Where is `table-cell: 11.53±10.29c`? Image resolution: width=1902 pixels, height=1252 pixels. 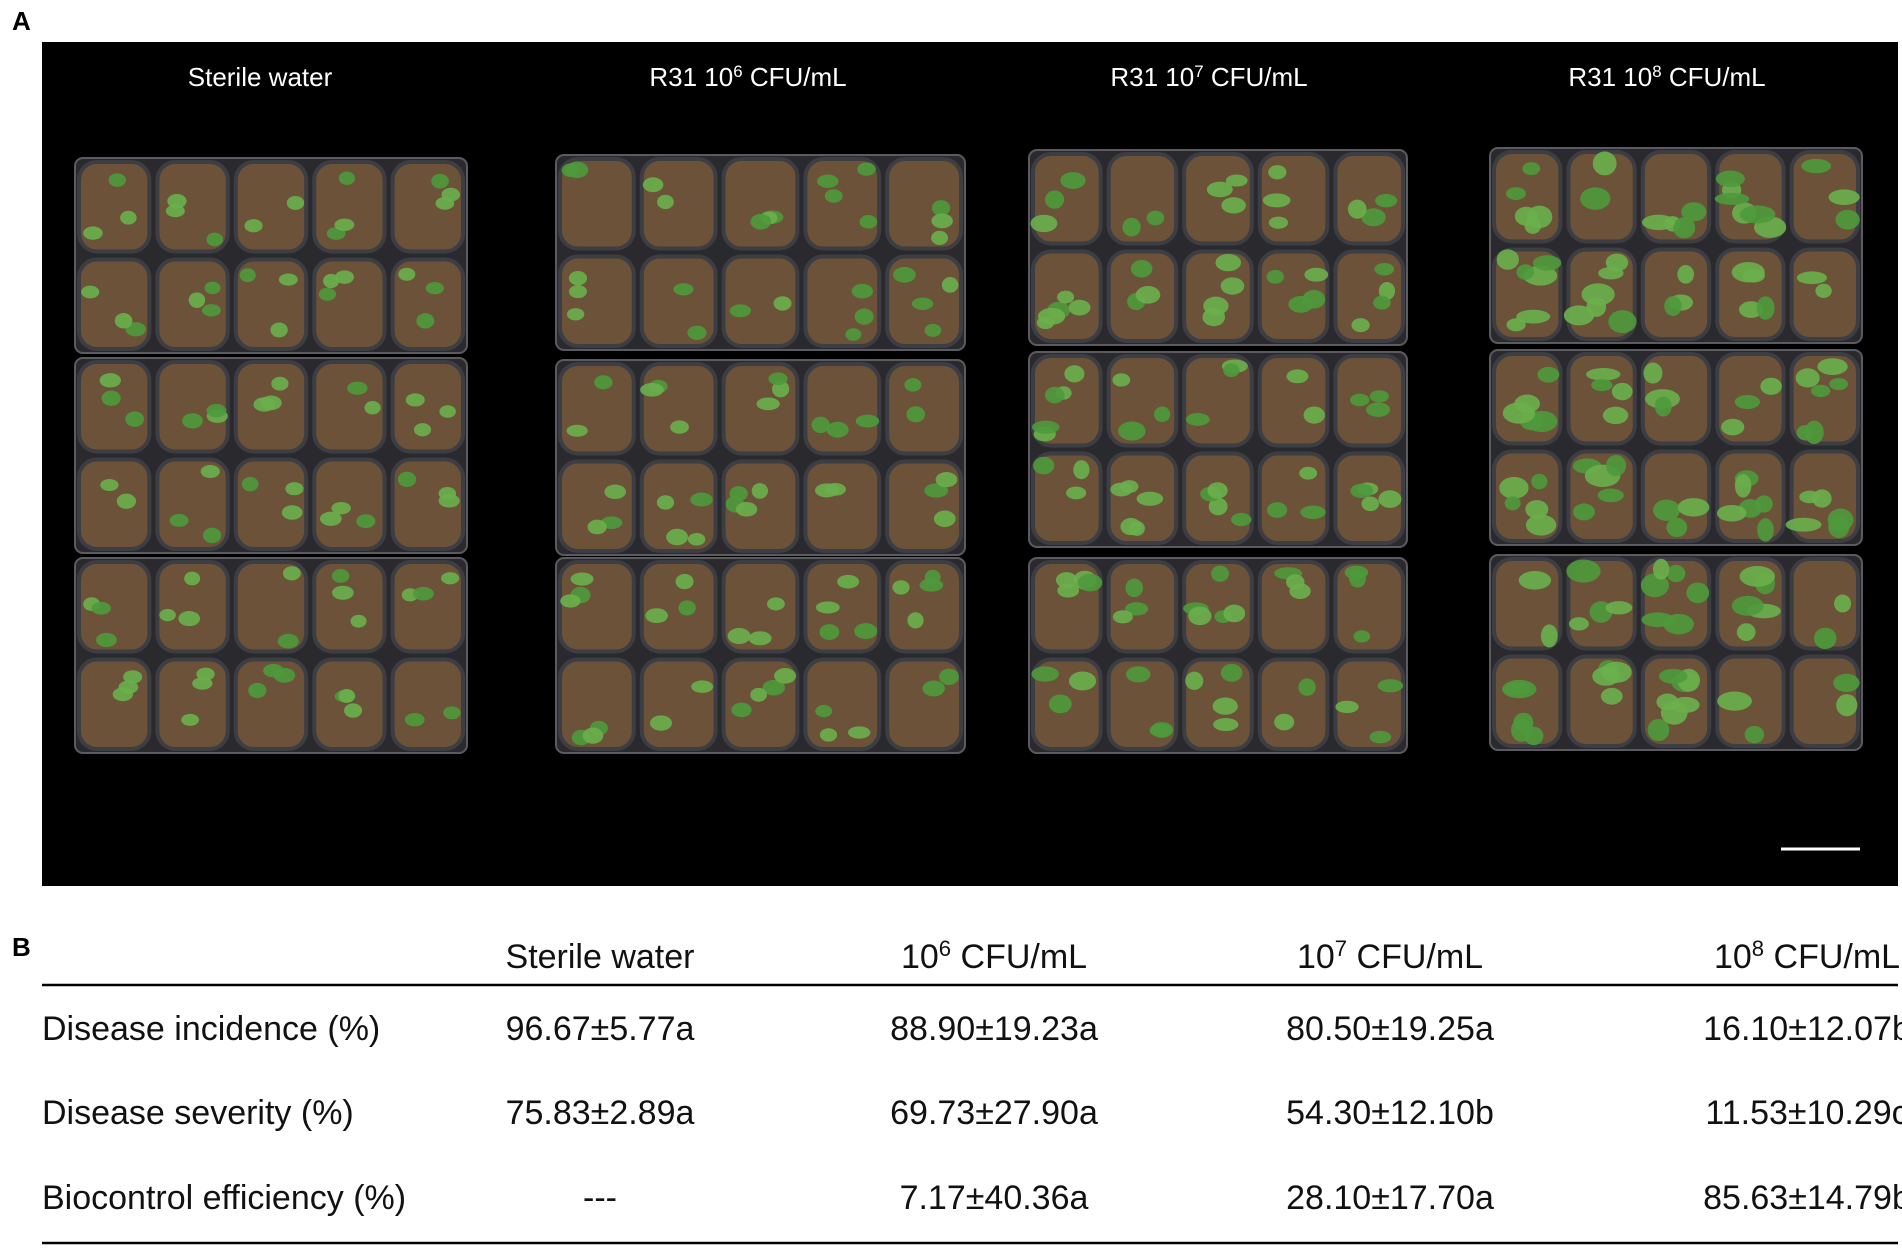 table-cell: 11.53±10.29c is located at coordinates (1803, 1113).